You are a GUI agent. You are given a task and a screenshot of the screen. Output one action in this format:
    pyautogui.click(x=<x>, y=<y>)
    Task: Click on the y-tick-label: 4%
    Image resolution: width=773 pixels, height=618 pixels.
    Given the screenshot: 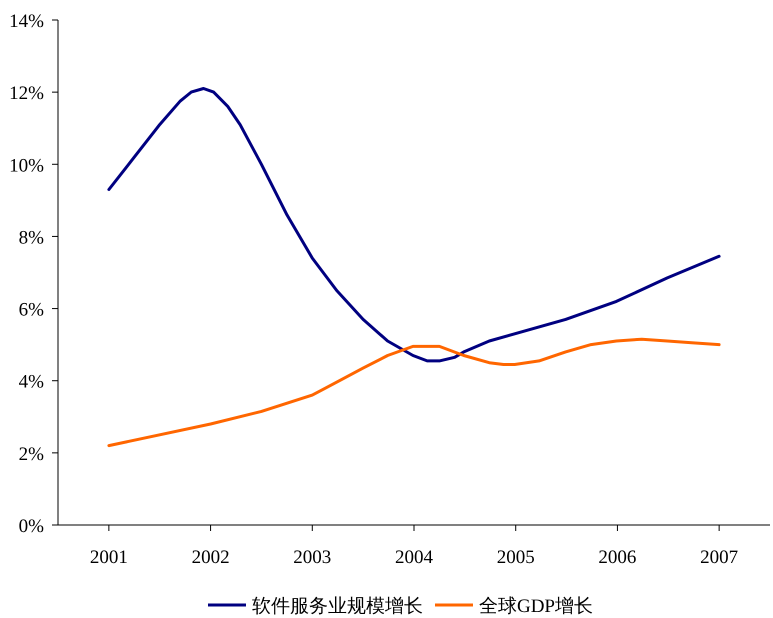 What is the action you would take?
    pyautogui.click(x=31, y=382)
    